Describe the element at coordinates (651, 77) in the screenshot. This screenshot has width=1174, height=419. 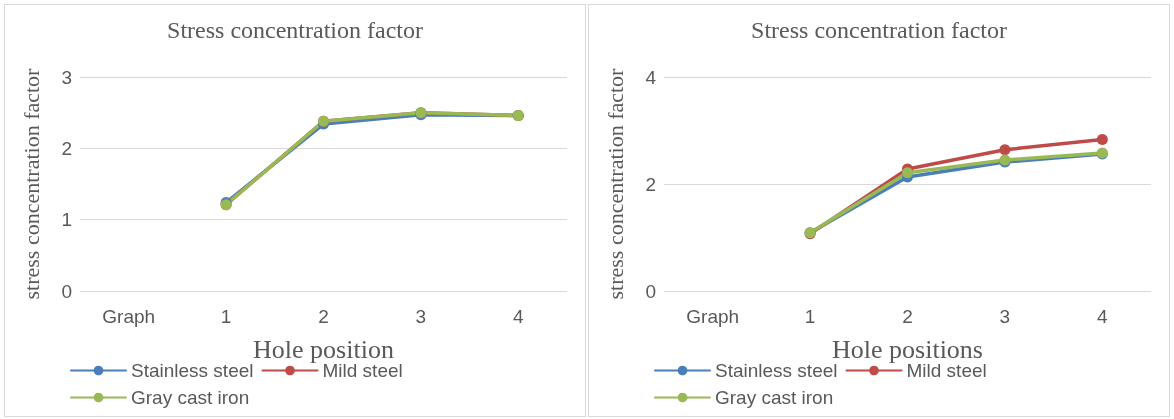
I see `y-tick-label: 4` at that location.